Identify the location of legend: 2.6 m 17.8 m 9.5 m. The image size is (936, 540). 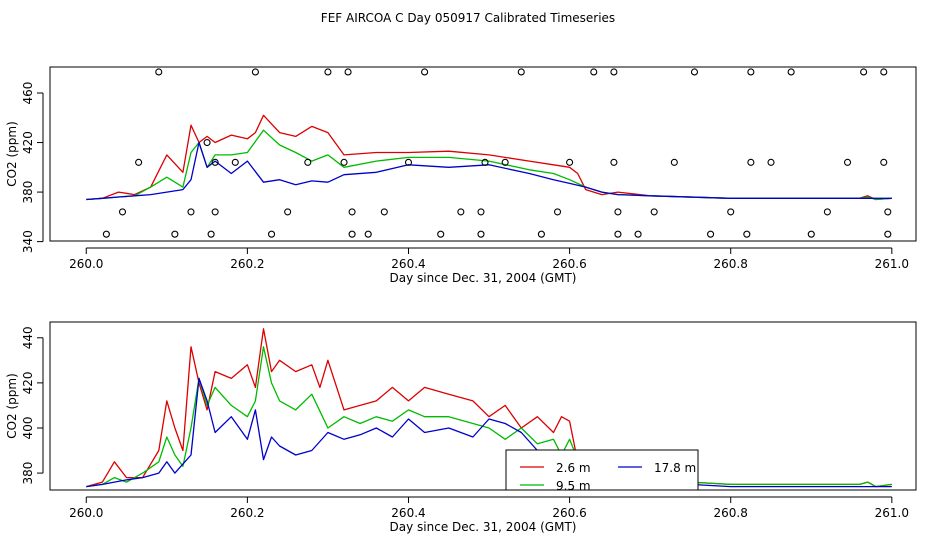
(602, 471).